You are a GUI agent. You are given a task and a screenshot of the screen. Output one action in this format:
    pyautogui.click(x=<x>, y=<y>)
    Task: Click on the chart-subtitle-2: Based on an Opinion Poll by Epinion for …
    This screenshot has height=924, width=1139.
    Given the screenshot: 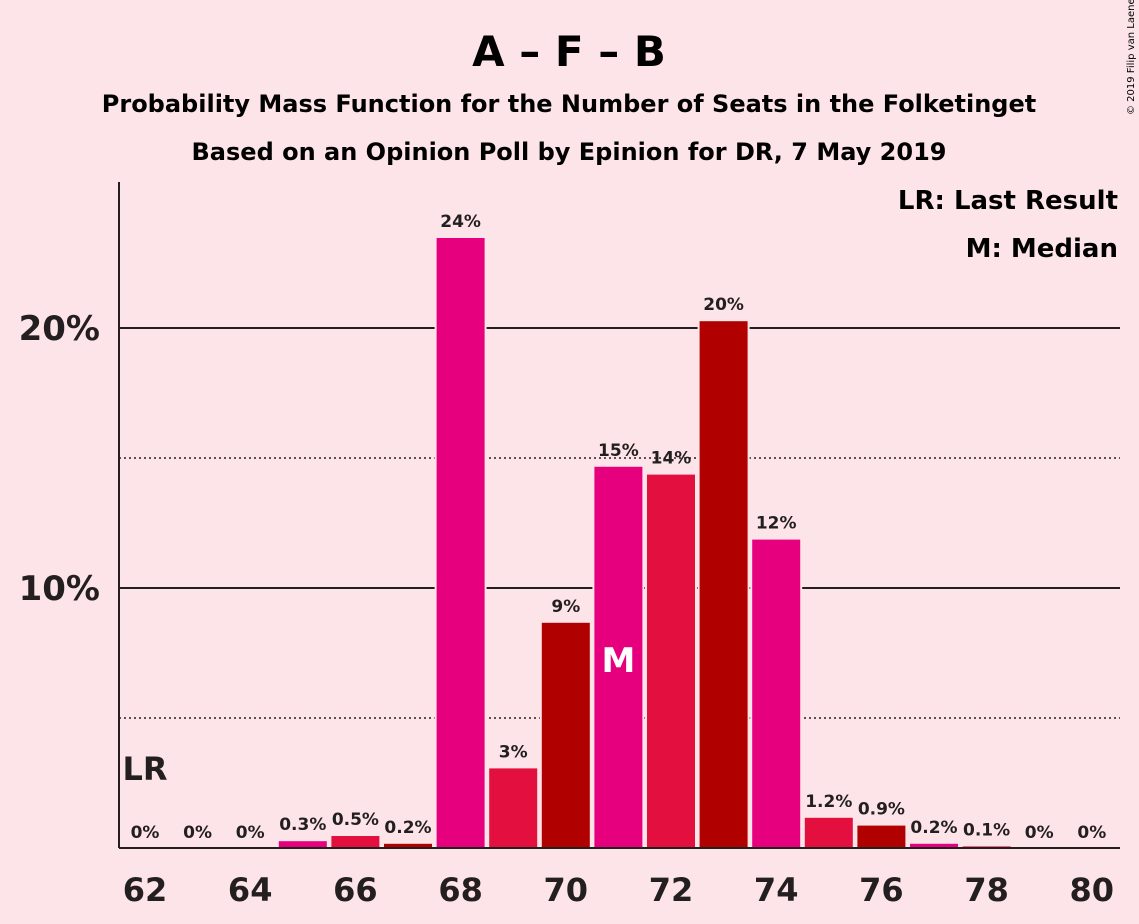 What is the action you would take?
    pyautogui.click(x=569, y=152)
    